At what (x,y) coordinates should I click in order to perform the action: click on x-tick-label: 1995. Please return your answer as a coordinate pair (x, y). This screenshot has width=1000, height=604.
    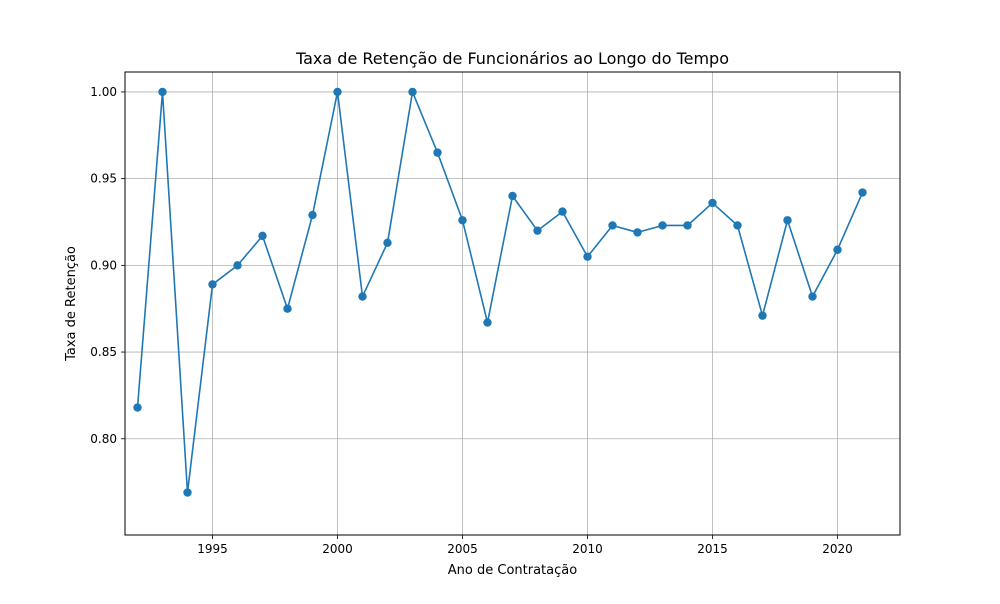
    Looking at the image, I should click on (212, 549).